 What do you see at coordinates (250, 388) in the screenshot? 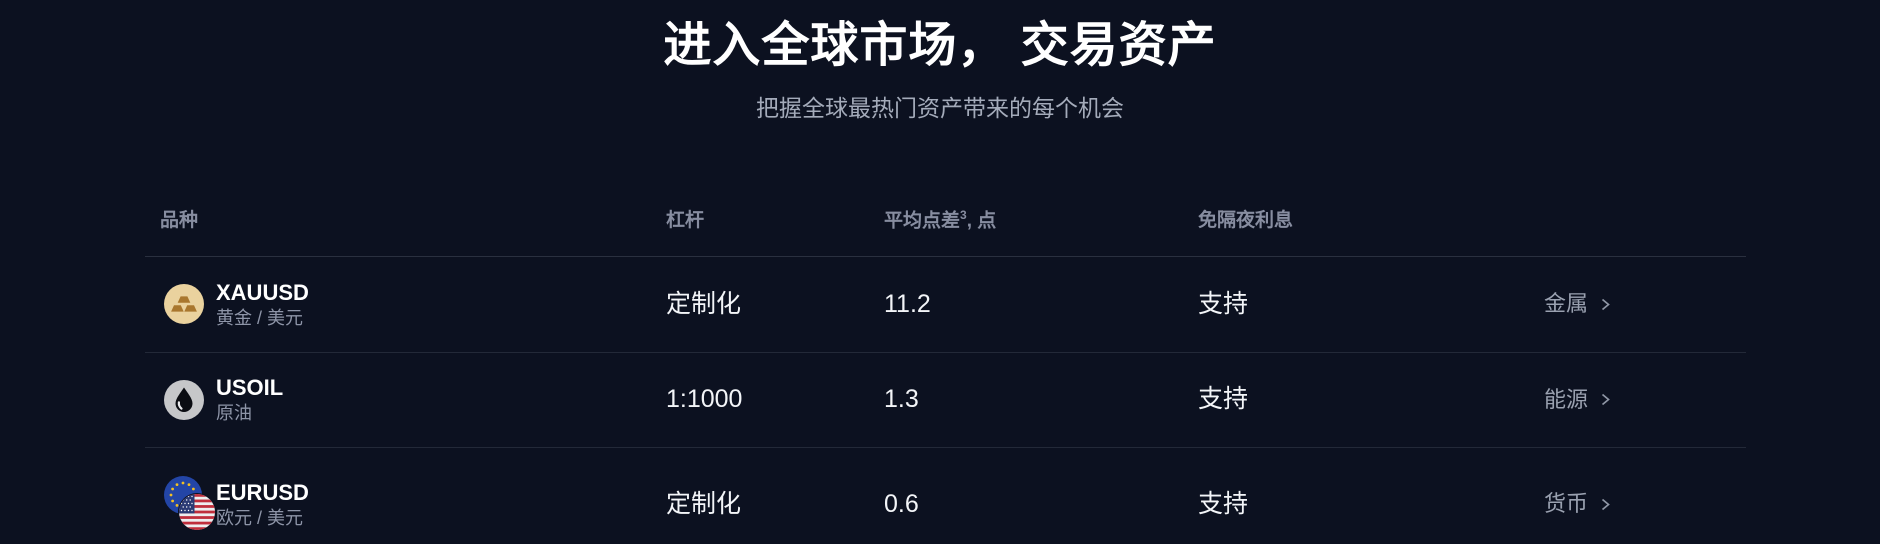
I see `instrument-symbol: USOIL` at bounding box center [250, 388].